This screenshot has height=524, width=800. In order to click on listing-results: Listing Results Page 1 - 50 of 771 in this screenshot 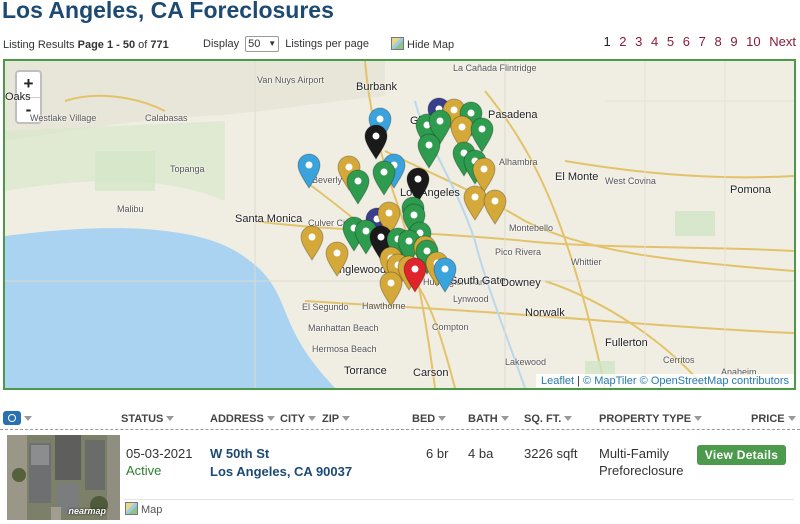, I will do `click(86, 45)`.